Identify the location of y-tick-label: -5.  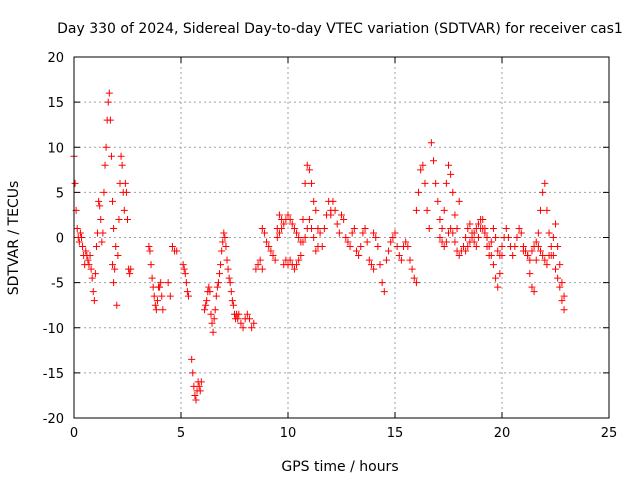
(57, 284).